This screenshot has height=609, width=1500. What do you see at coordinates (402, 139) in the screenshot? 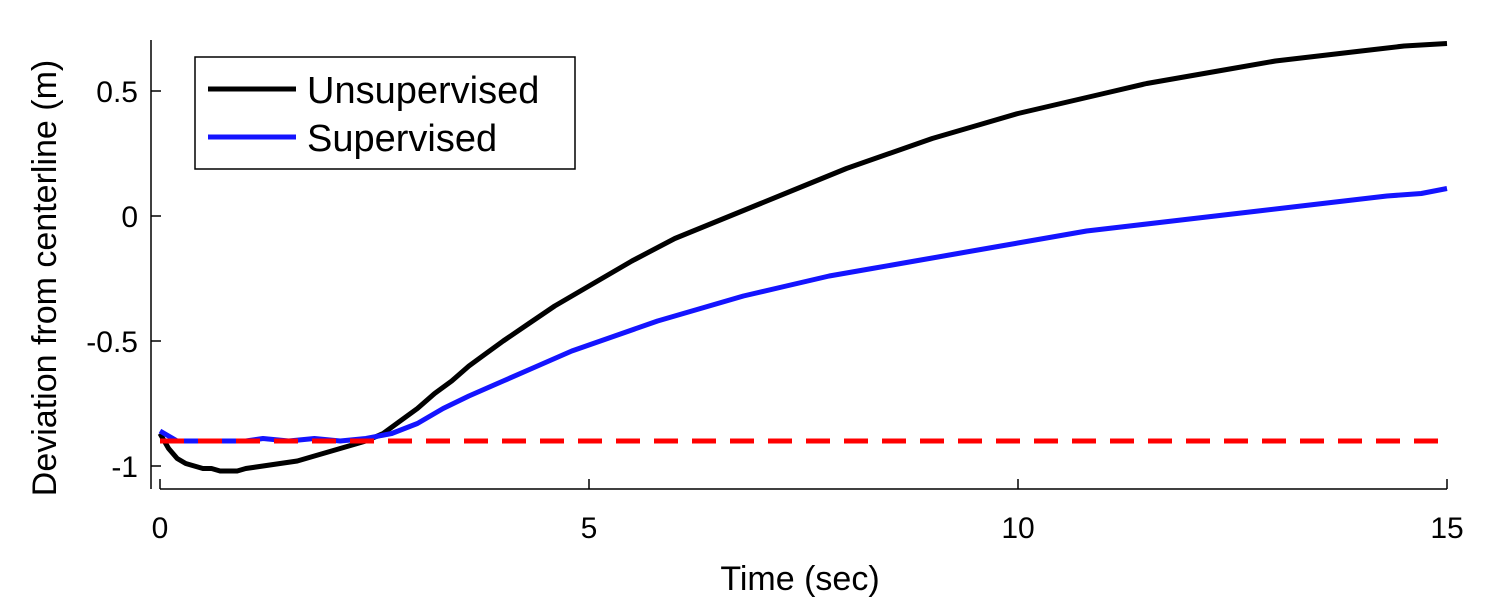
I see `legend-label-supervised: Supervised` at bounding box center [402, 139].